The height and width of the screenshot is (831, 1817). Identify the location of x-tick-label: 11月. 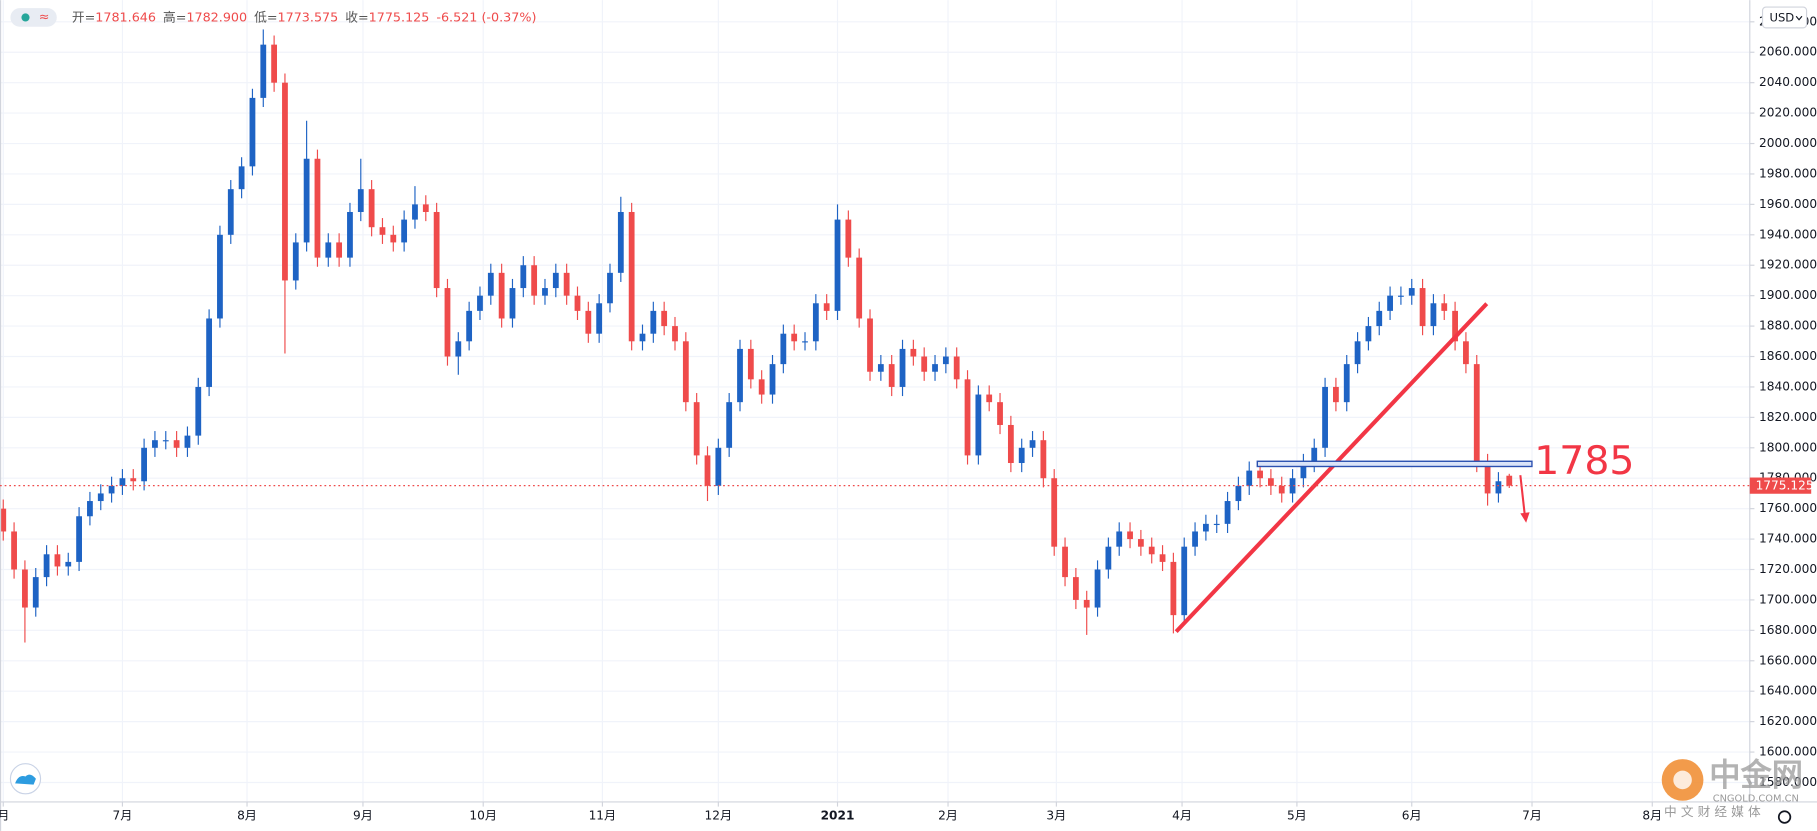
(603, 815).